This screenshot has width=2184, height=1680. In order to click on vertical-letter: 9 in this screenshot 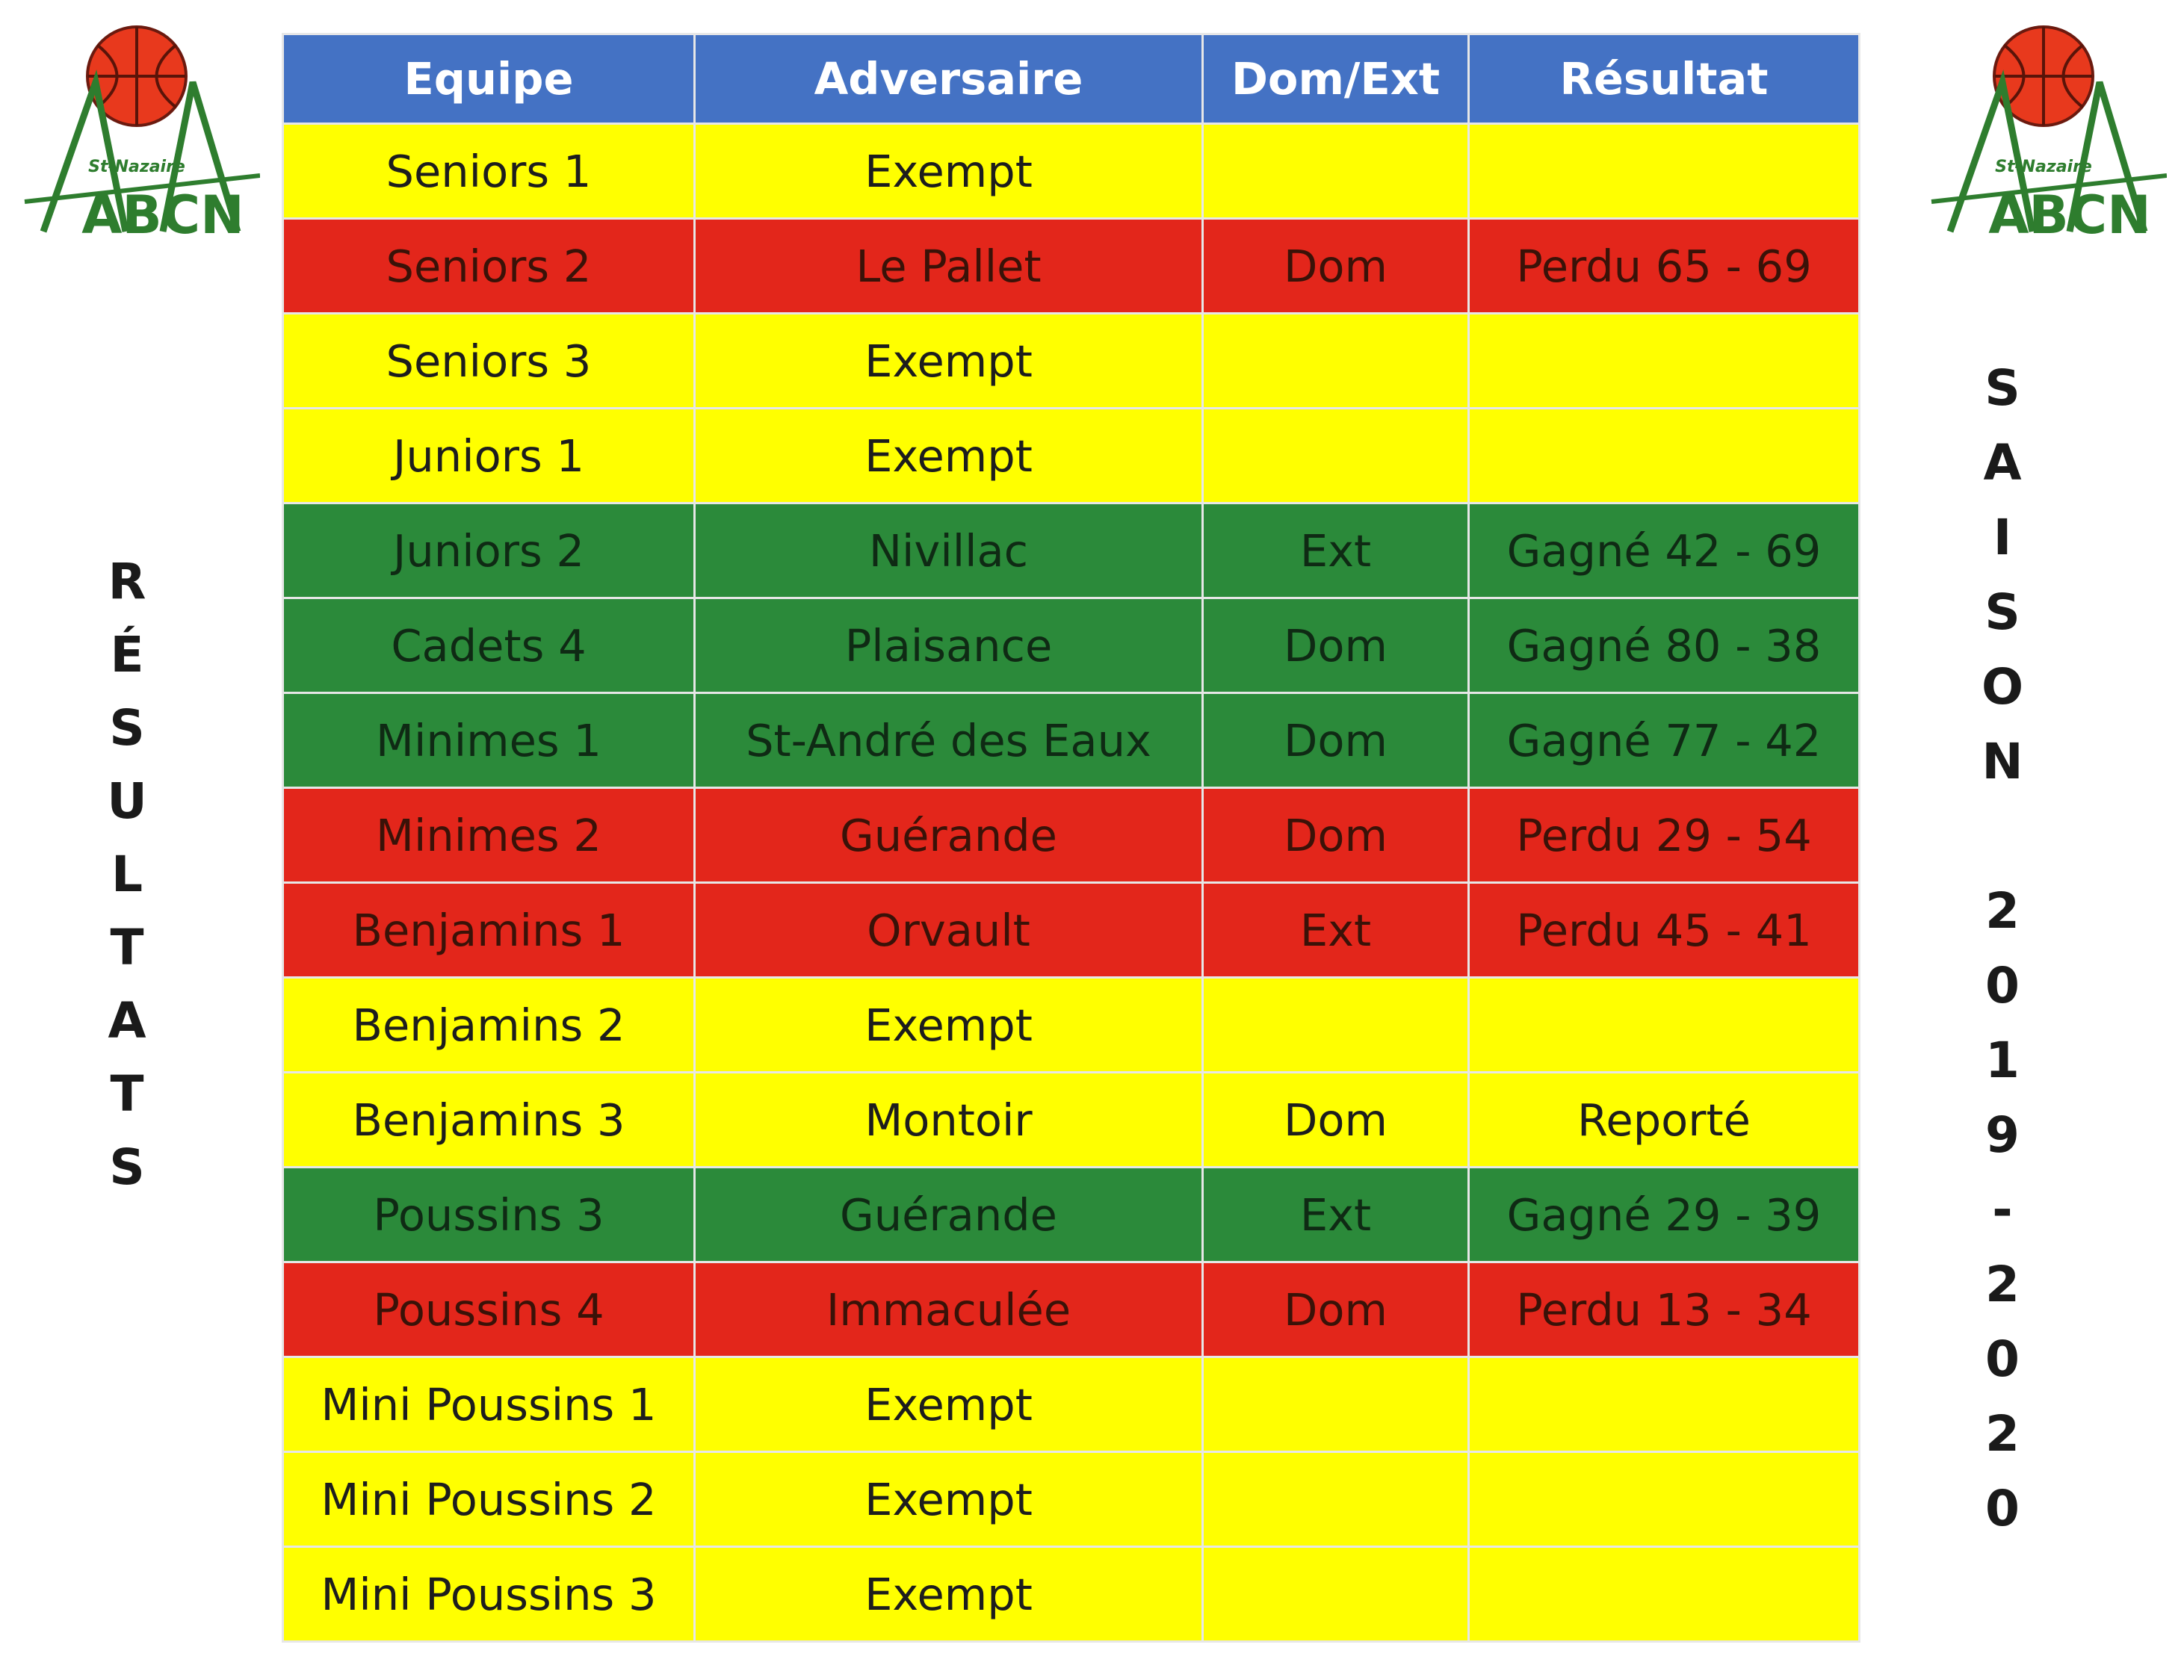, I will do `click(2002, 1135)`.